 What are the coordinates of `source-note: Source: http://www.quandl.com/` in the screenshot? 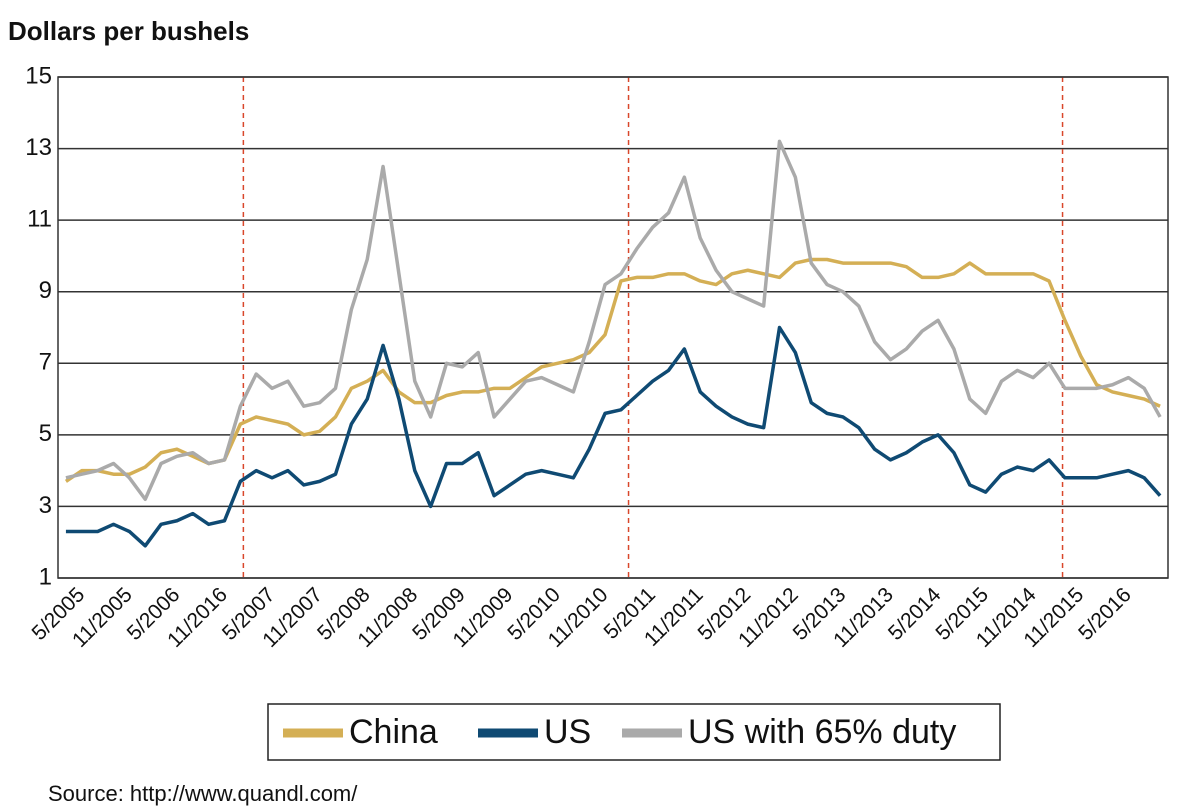 It's located at (203, 793).